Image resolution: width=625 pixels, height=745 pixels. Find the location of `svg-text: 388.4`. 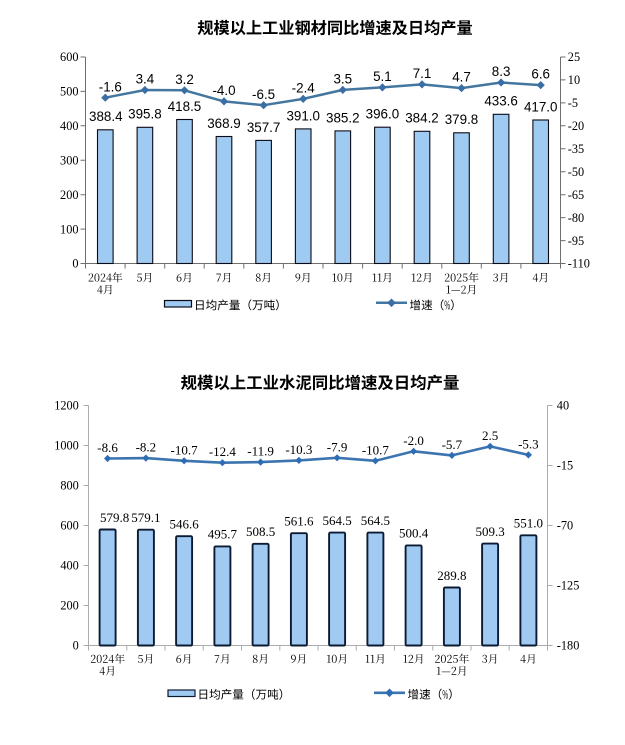

svg-text: 388.4 is located at coordinates (106, 116).